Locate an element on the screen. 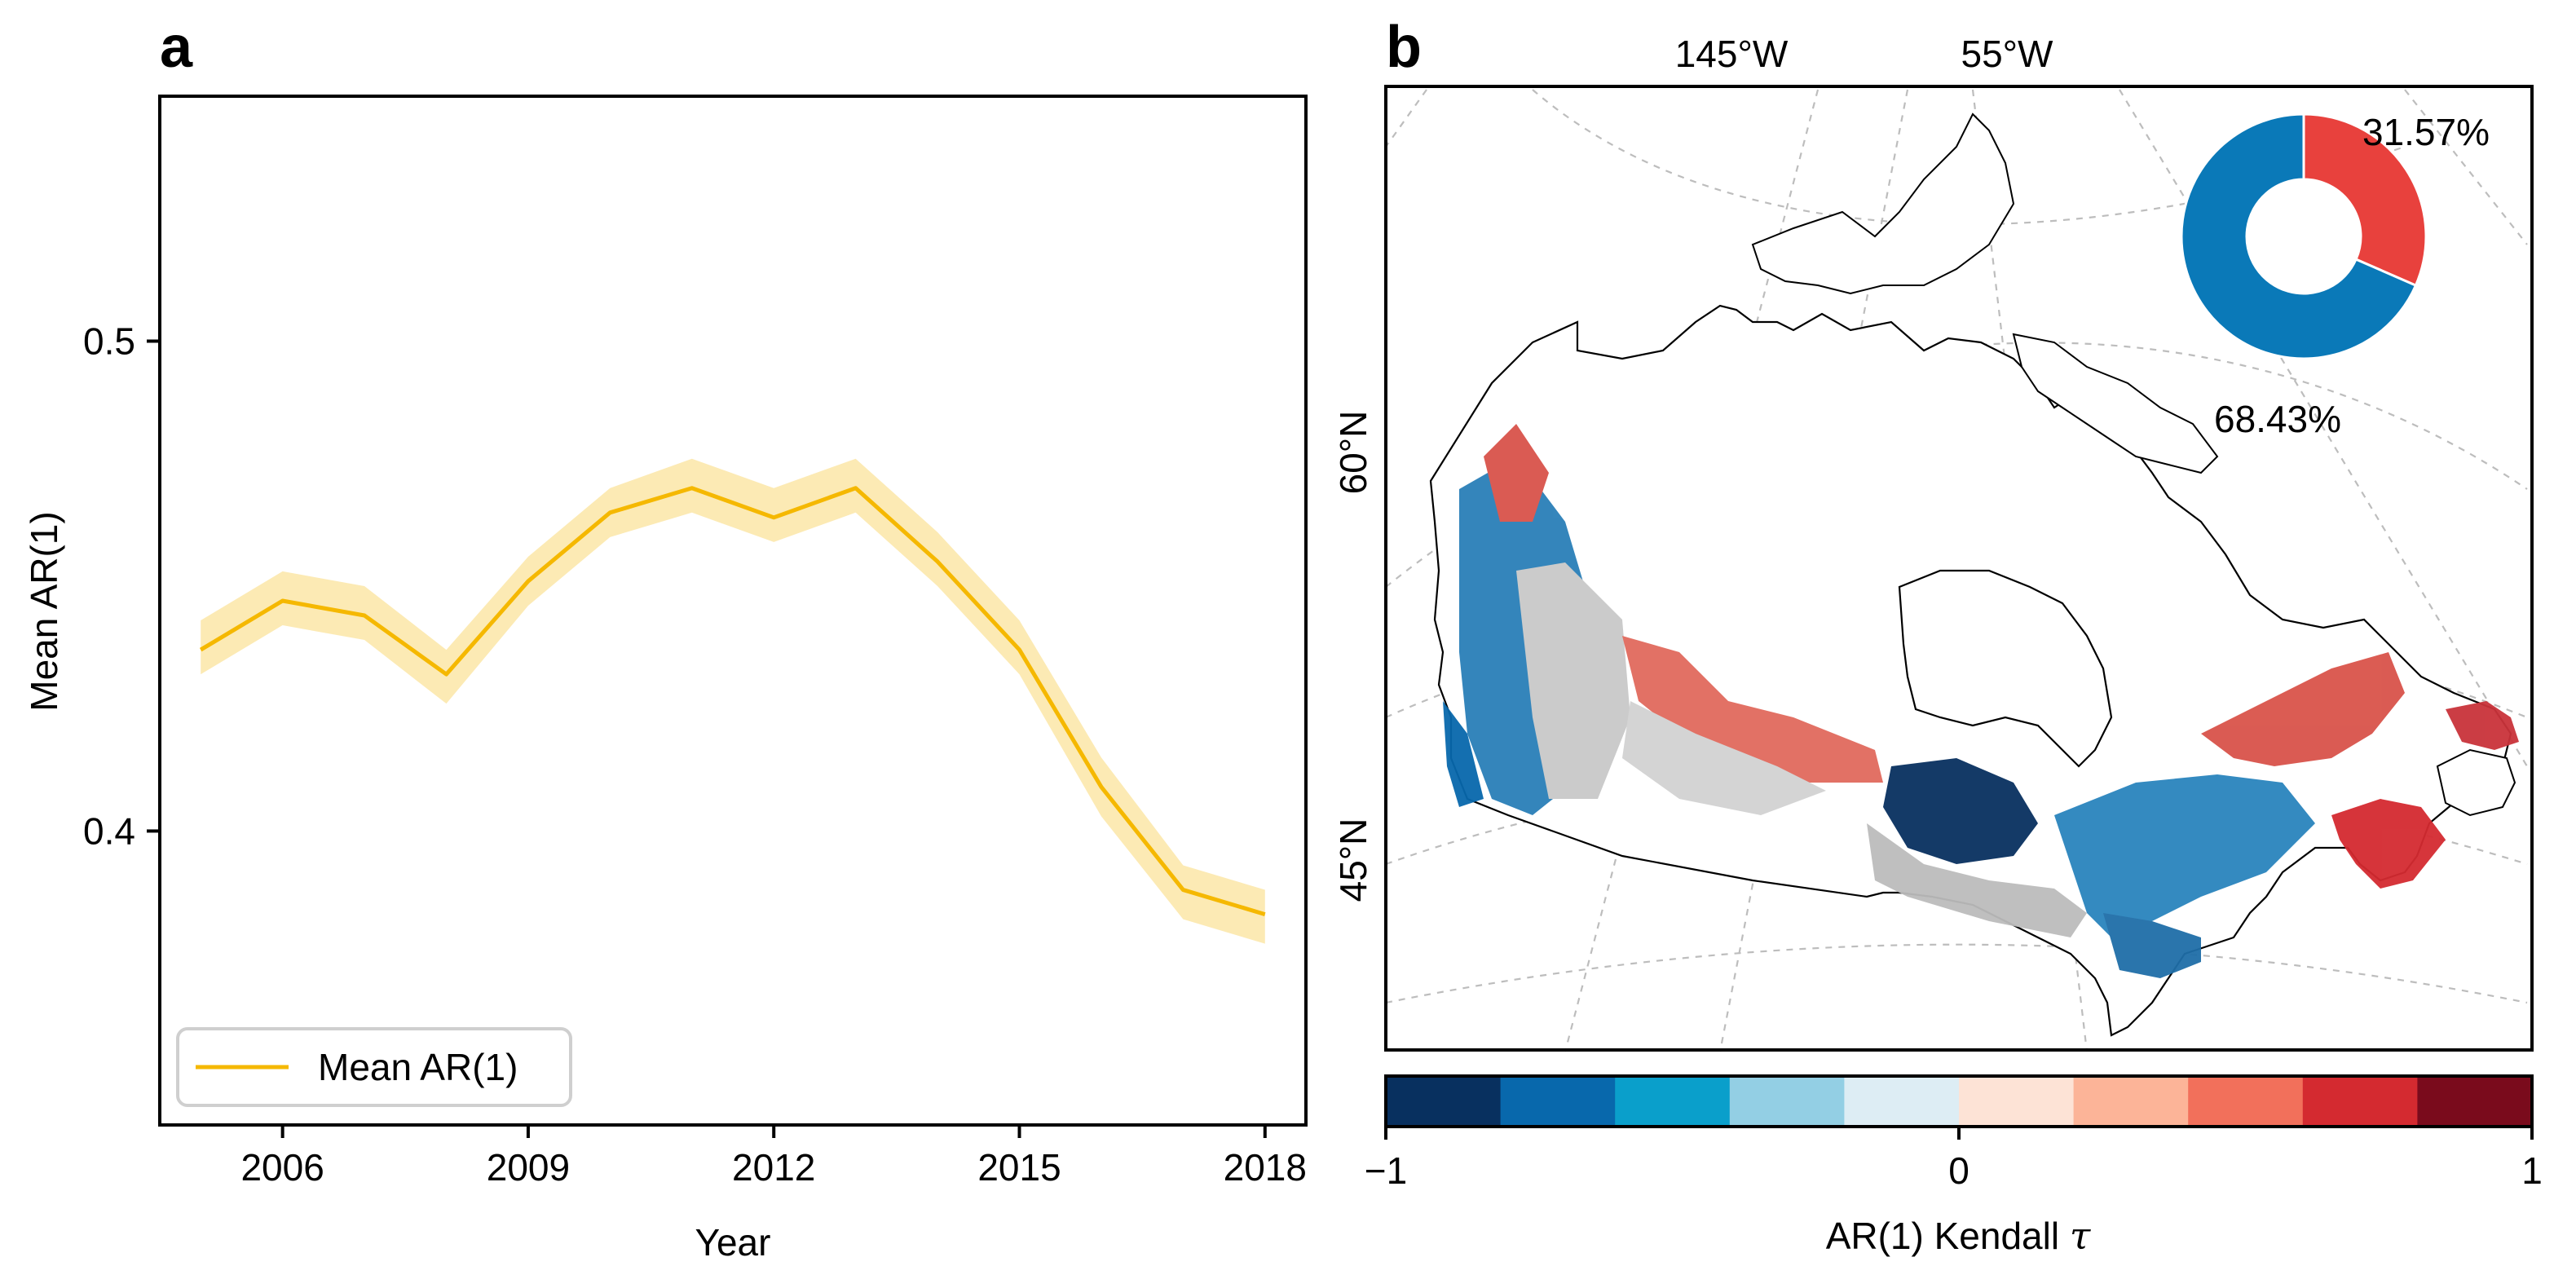 This screenshot has width=2576, height=1288. x-tick-label: 2015 is located at coordinates (1019, 1167).